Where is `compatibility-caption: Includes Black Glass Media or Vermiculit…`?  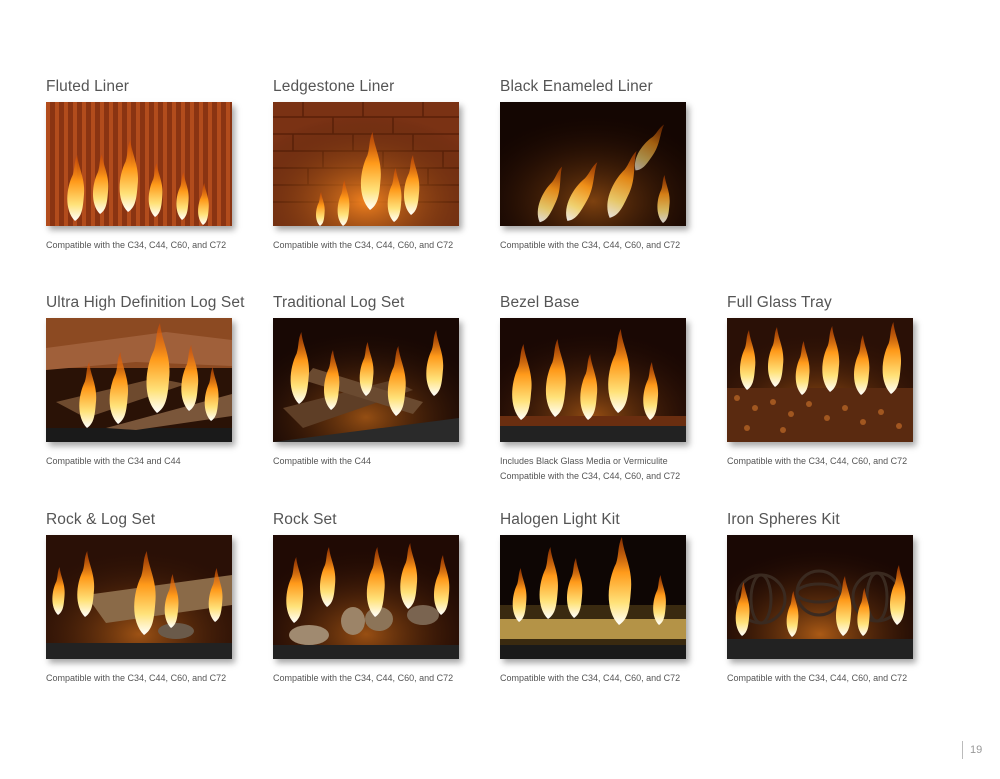 compatibility-caption: Includes Black Glass Media or Vermiculit… is located at coordinates (590, 468).